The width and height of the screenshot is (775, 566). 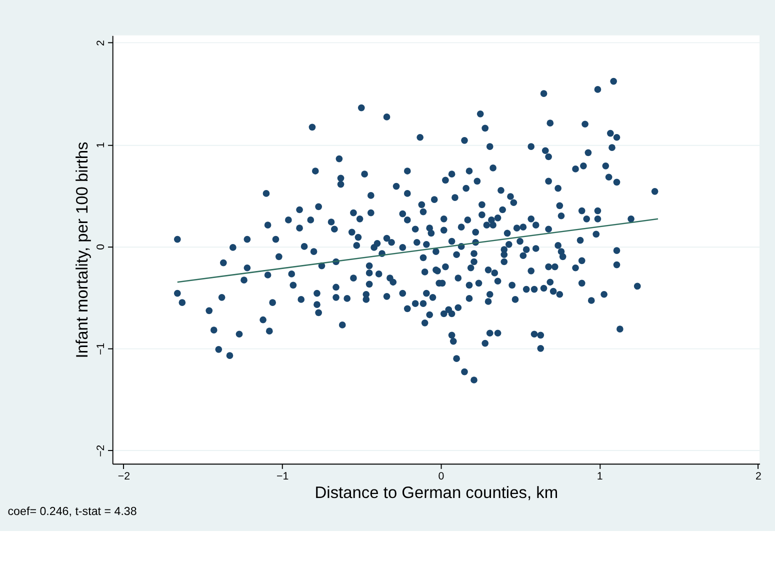 I want to click on x-tick-label: 0, so click(x=441, y=476).